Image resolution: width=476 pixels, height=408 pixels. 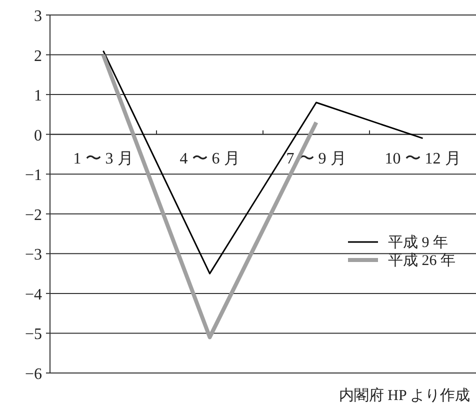 What do you see at coordinates (404, 396) in the screenshot?
I see `annotation: 内閣府 HP より作成` at bounding box center [404, 396].